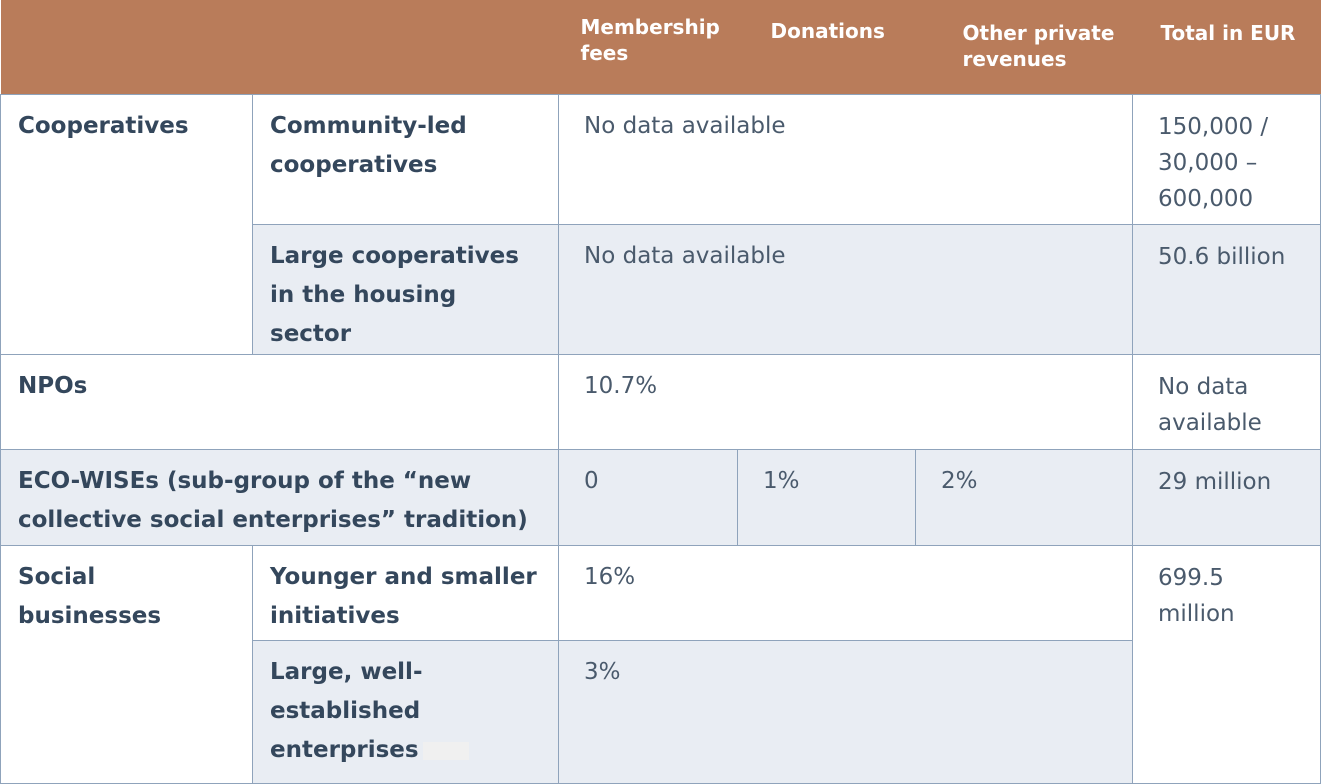 This screenshot has height=784, width=1322. I want to click on header-total-in-eur: Total in EUR, so click(1226, 47).